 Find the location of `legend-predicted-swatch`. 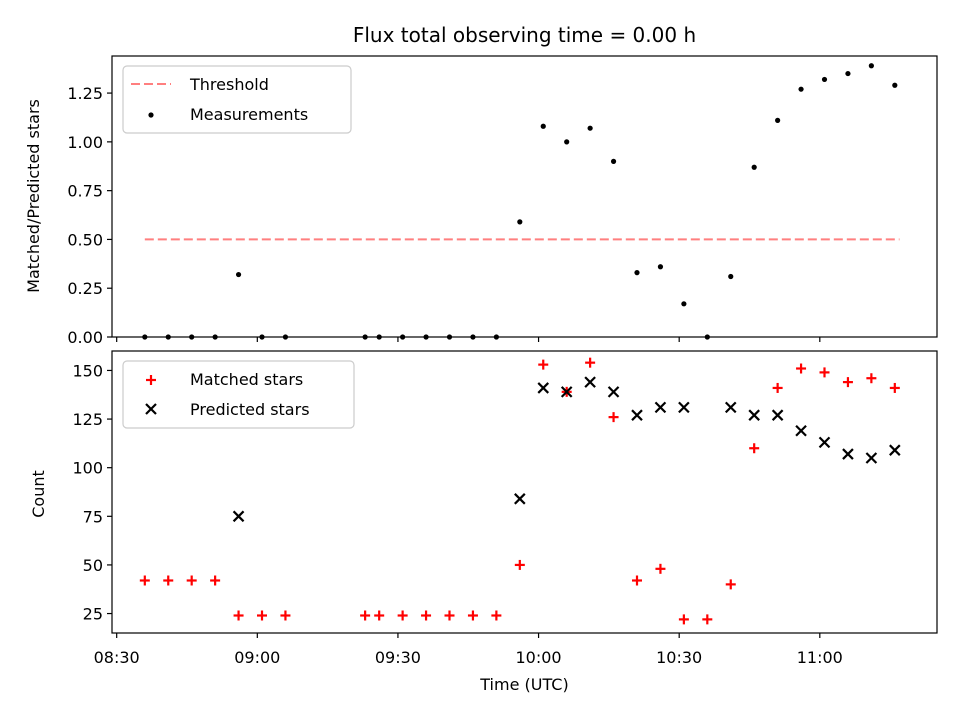

legend-predicted-swatch is located at coordinates (151, 409).